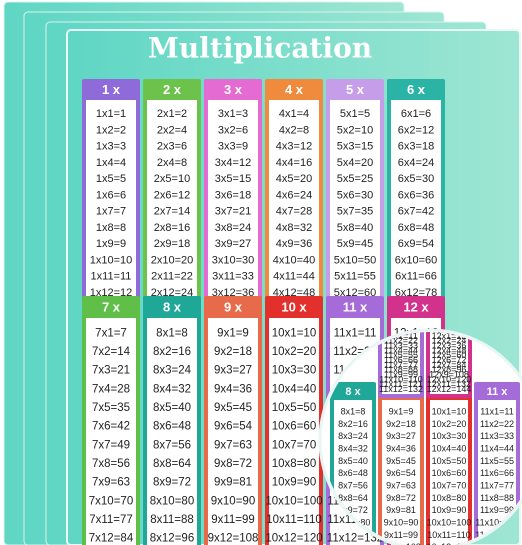 Image resolution: width=522 pixels, height=545 pixels. What do you see at coordinates (111, 520) in the screenshot?
I see `table-row: 7x11=77` at bounding box center [111, 520].